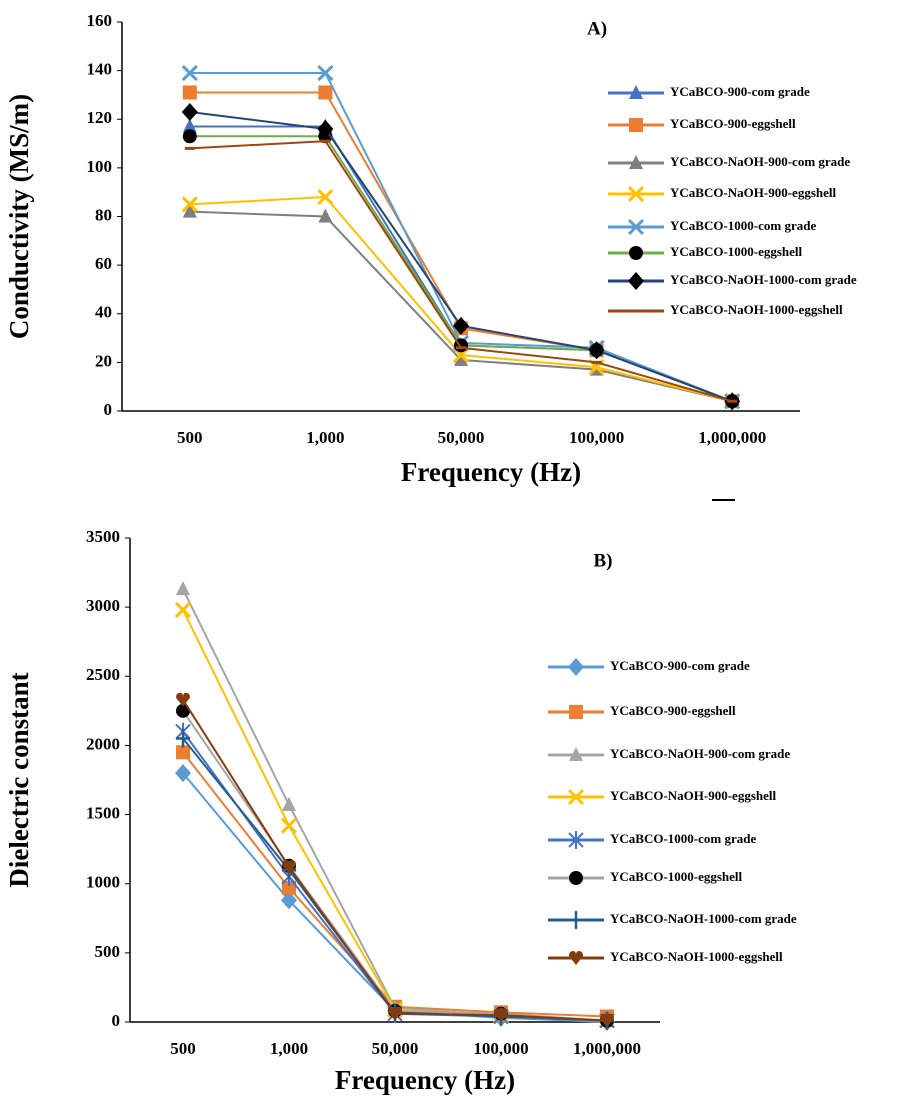 The width and height of the screenshot is (904, 1100). I want to click on panel-label: B), so click(603, 560).